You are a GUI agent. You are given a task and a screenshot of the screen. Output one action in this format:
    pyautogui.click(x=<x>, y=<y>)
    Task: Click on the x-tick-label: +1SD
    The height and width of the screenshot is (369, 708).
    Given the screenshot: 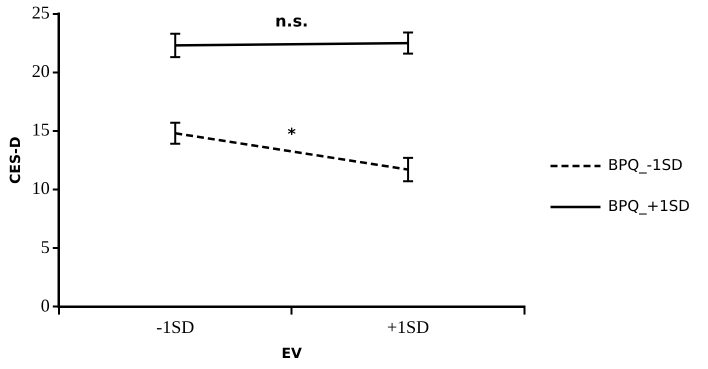 What is the action you would take?
    pyautogui.click(x=408, y=327)
    